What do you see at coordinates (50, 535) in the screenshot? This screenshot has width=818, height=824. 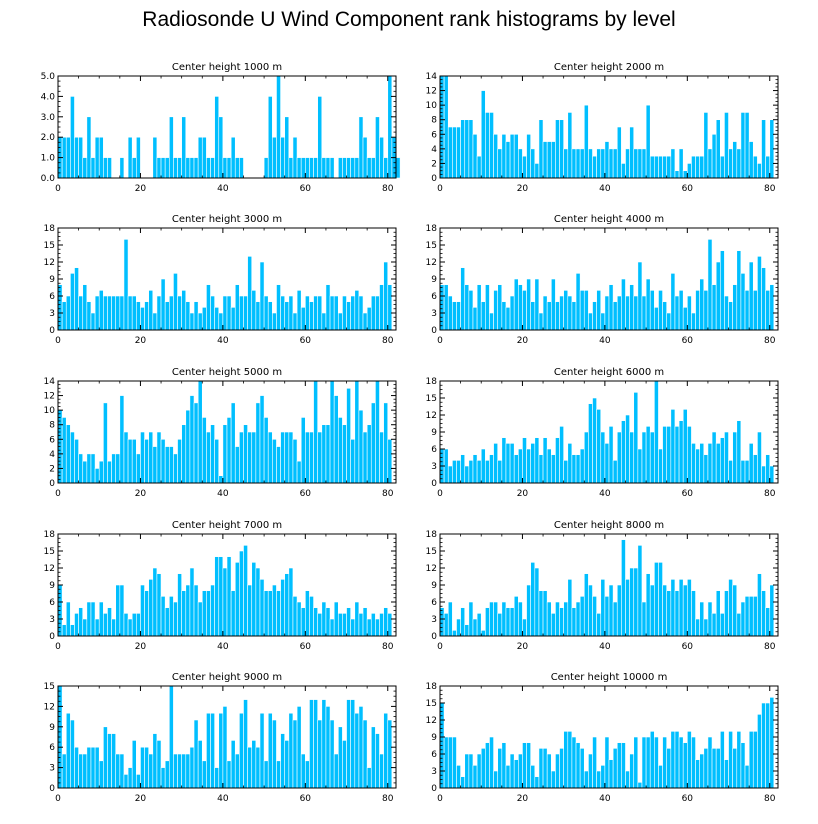 I see `y-tick-label: 18` at bounding box center [50, 535].